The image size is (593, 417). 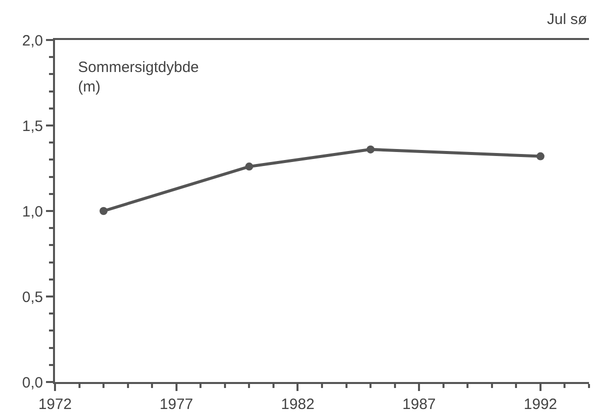 What do you see at coordinates (297, 404) in the screenshot?
I see `x-tick-label: 1982` at bounding box center [297, 404].